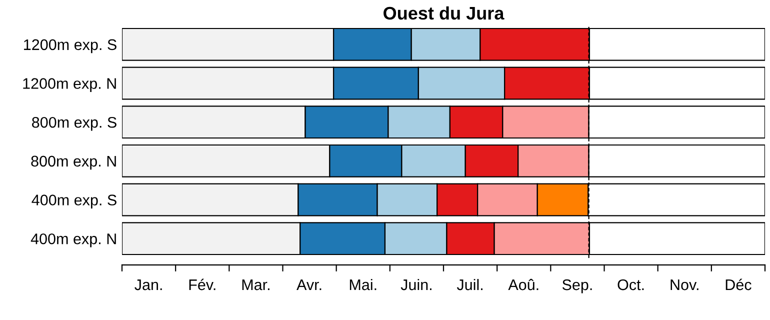  I want to click on text: Déc, so click(739, 284).